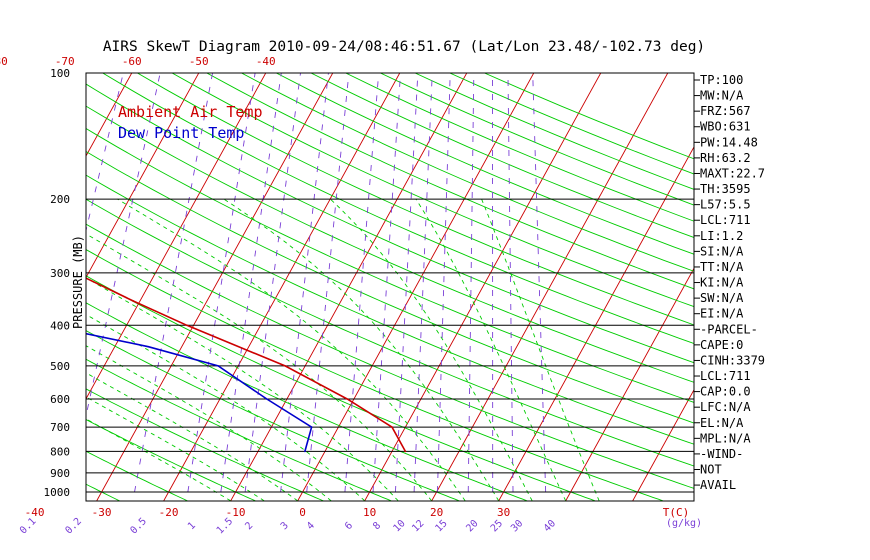 This screenshot has height=560, width=870. What do you see at coordinates (60, 473) in the screenshot?
I see `pressure-tick-label: 900` at bounding box center [60, 473].